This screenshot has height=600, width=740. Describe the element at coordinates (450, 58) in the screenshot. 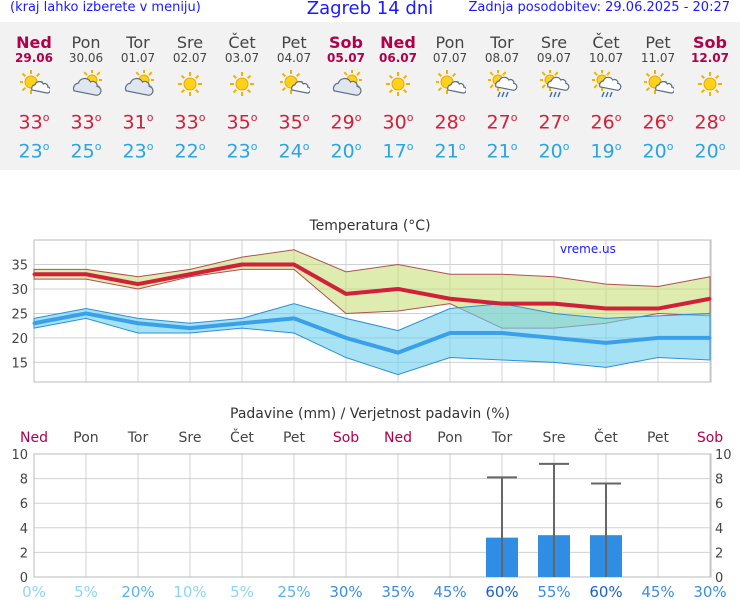

I see `day-date: 07.07` at that location.